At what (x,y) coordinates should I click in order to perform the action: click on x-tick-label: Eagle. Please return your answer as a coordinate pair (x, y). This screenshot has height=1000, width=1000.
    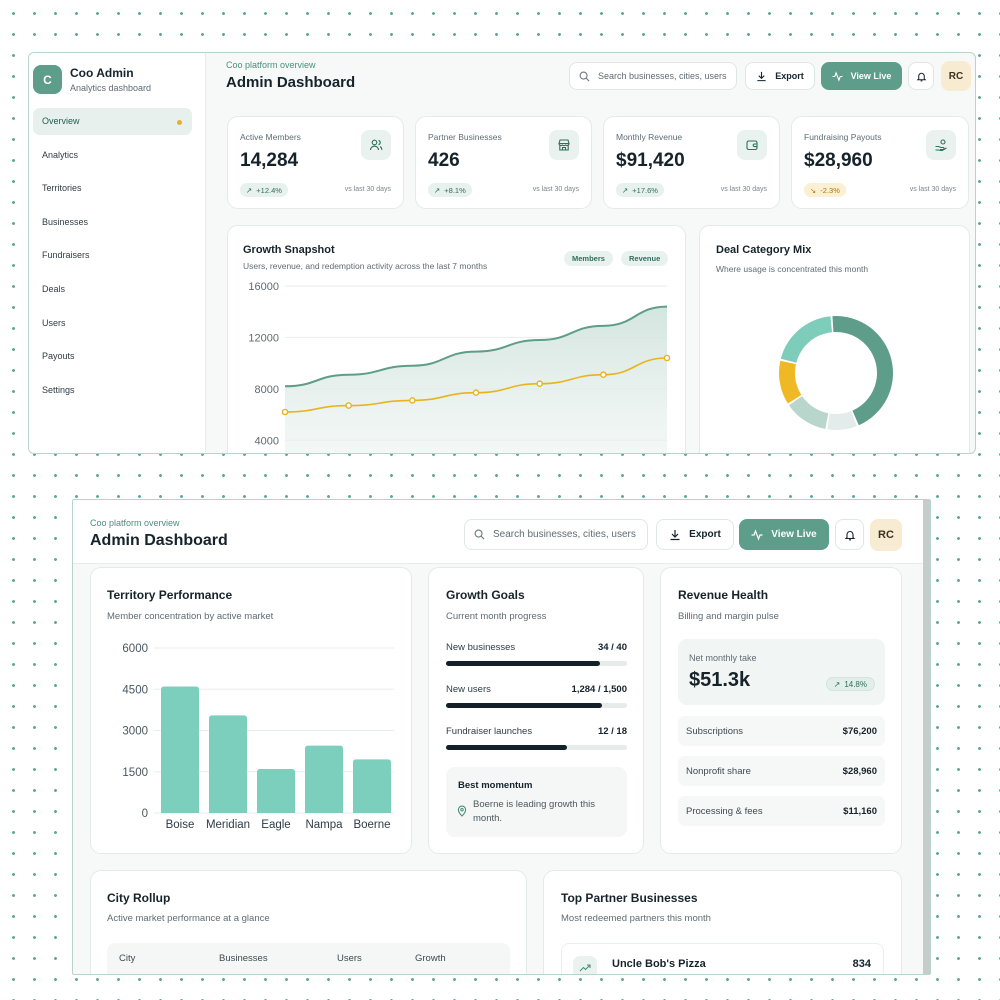
    Looking at the image, I should click on (275, 825).